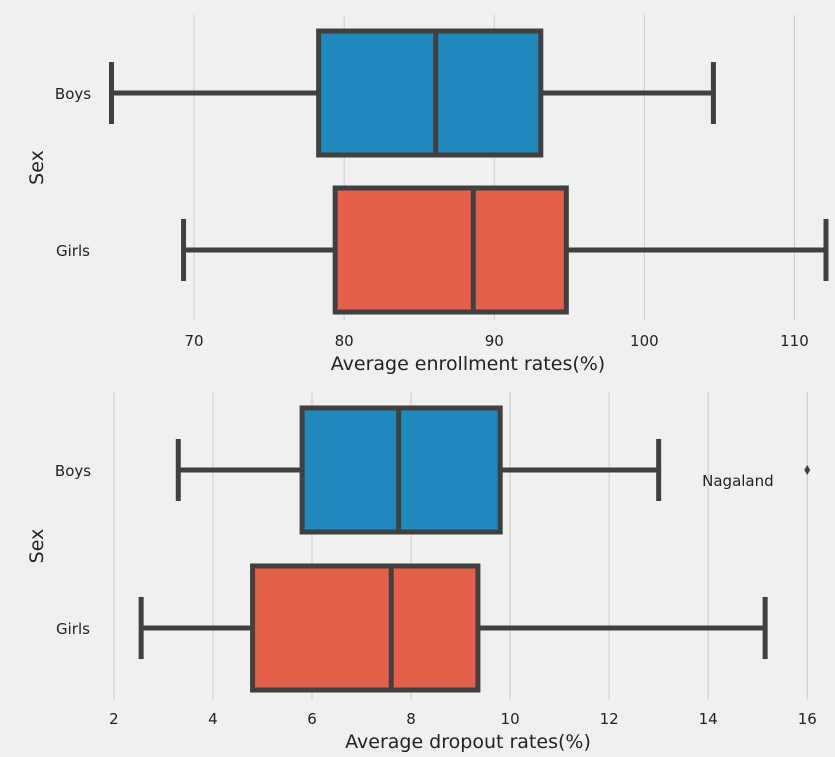 The height and width of the screenshot is (757, 835). I want to click on x-tick-label: 70, so click(194, 341).